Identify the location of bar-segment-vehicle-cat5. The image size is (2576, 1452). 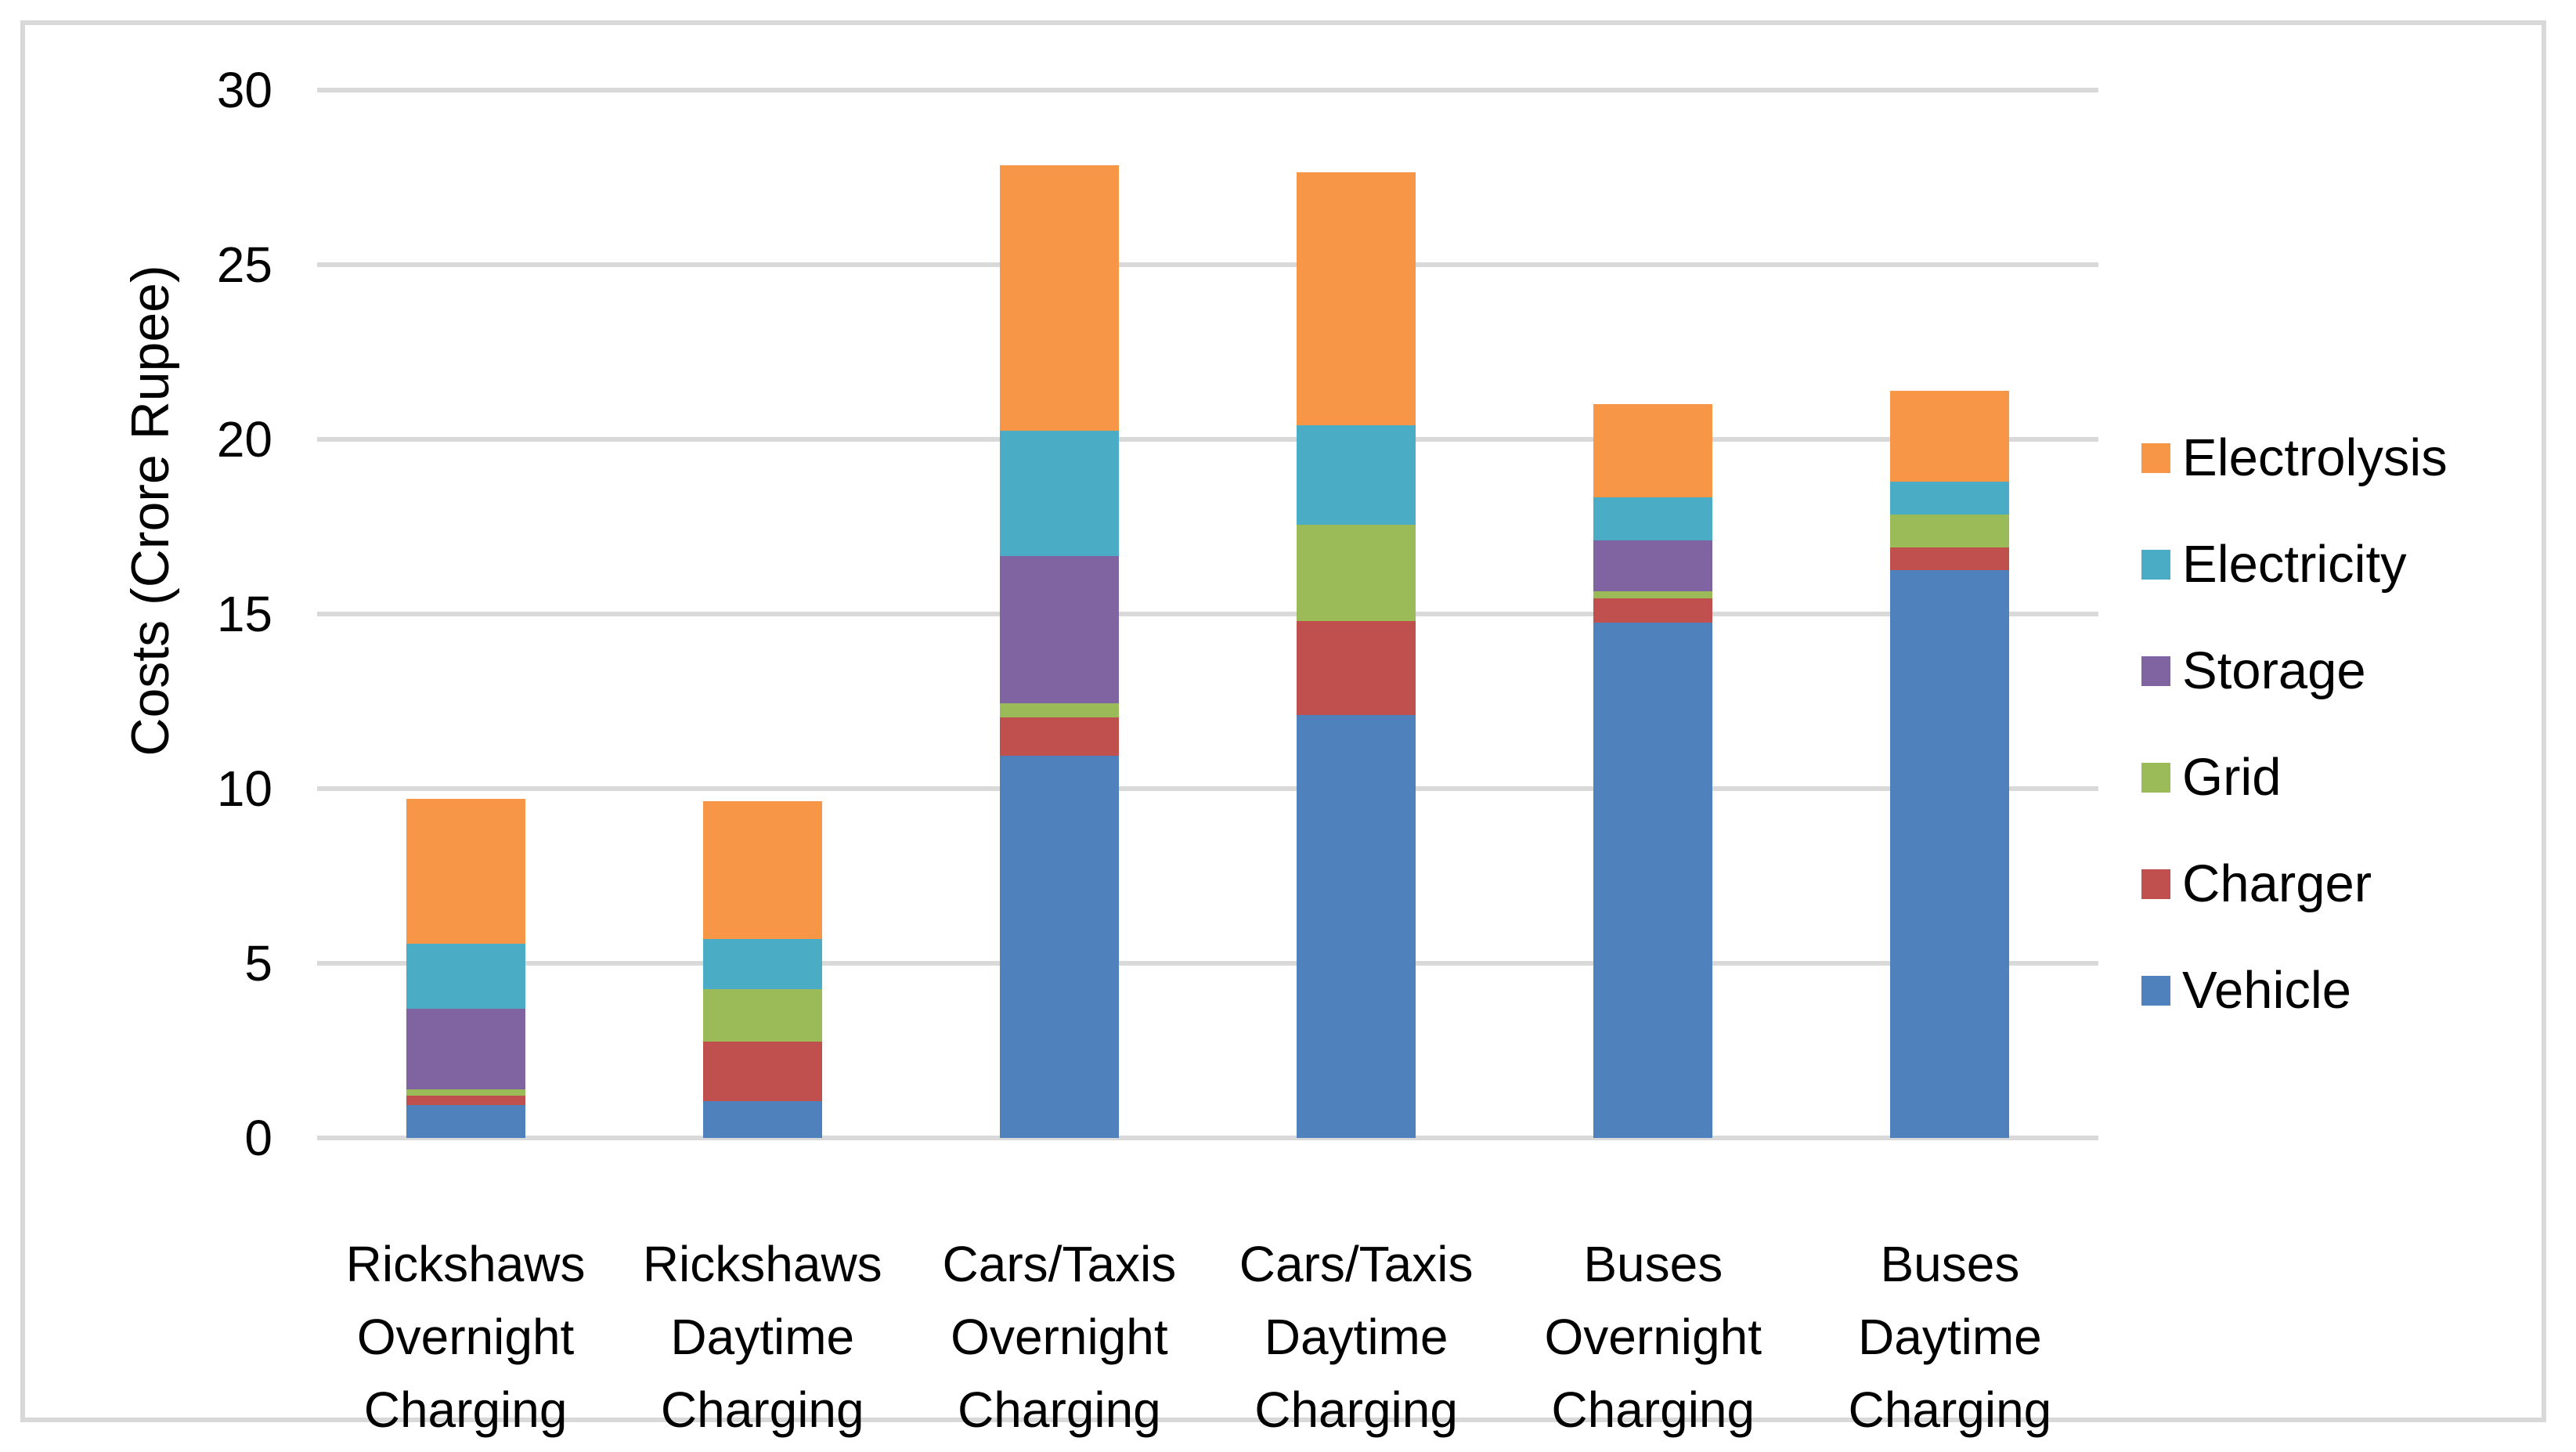
(1653, 880).